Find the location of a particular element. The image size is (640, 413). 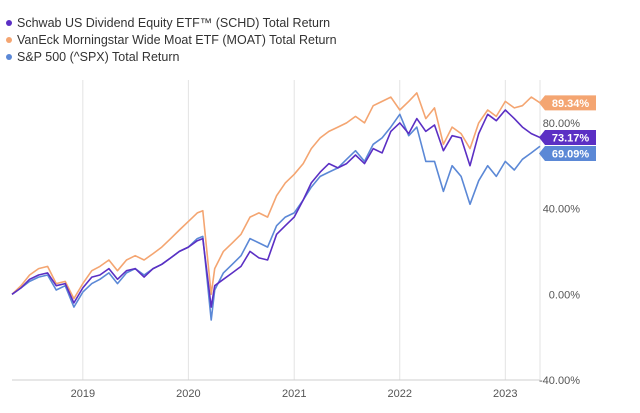

series-end-labels: 73.17% 89.34% 69.09% is located at coordinates (567, 128).